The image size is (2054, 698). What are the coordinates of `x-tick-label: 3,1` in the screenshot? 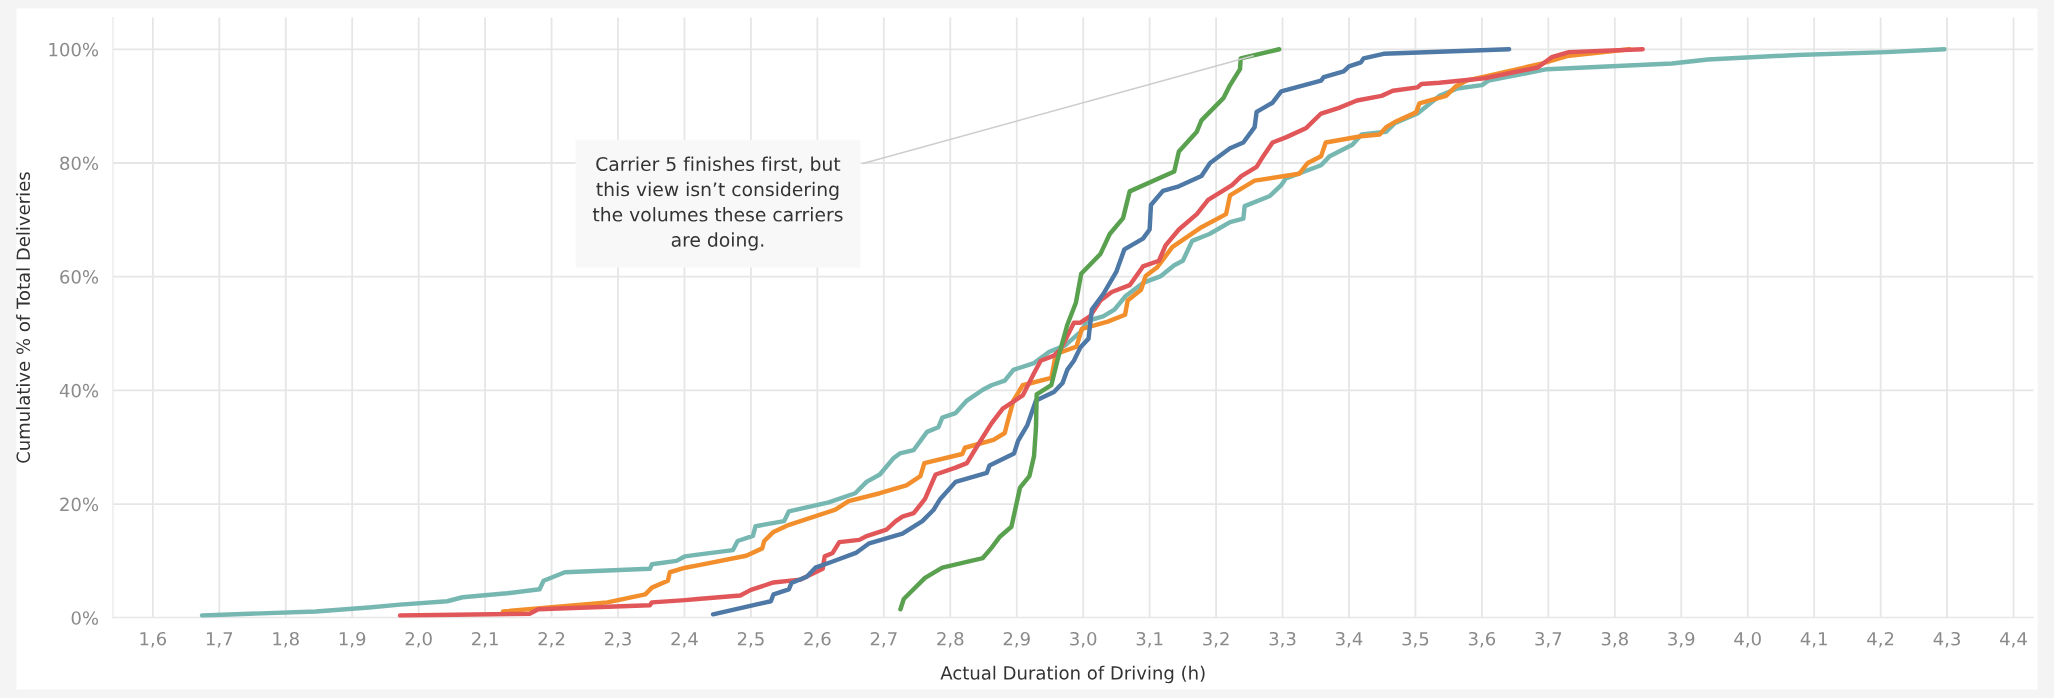 It's located at (1149, 639).